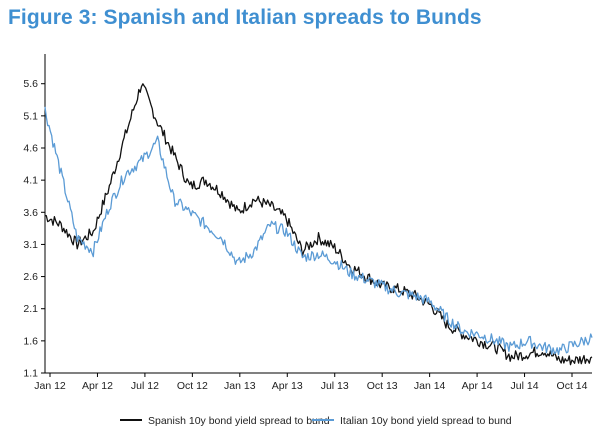  Describe the element at coordinates (30, 84) in the screenshot. I see `y-tick-label: 5.6` at that location.